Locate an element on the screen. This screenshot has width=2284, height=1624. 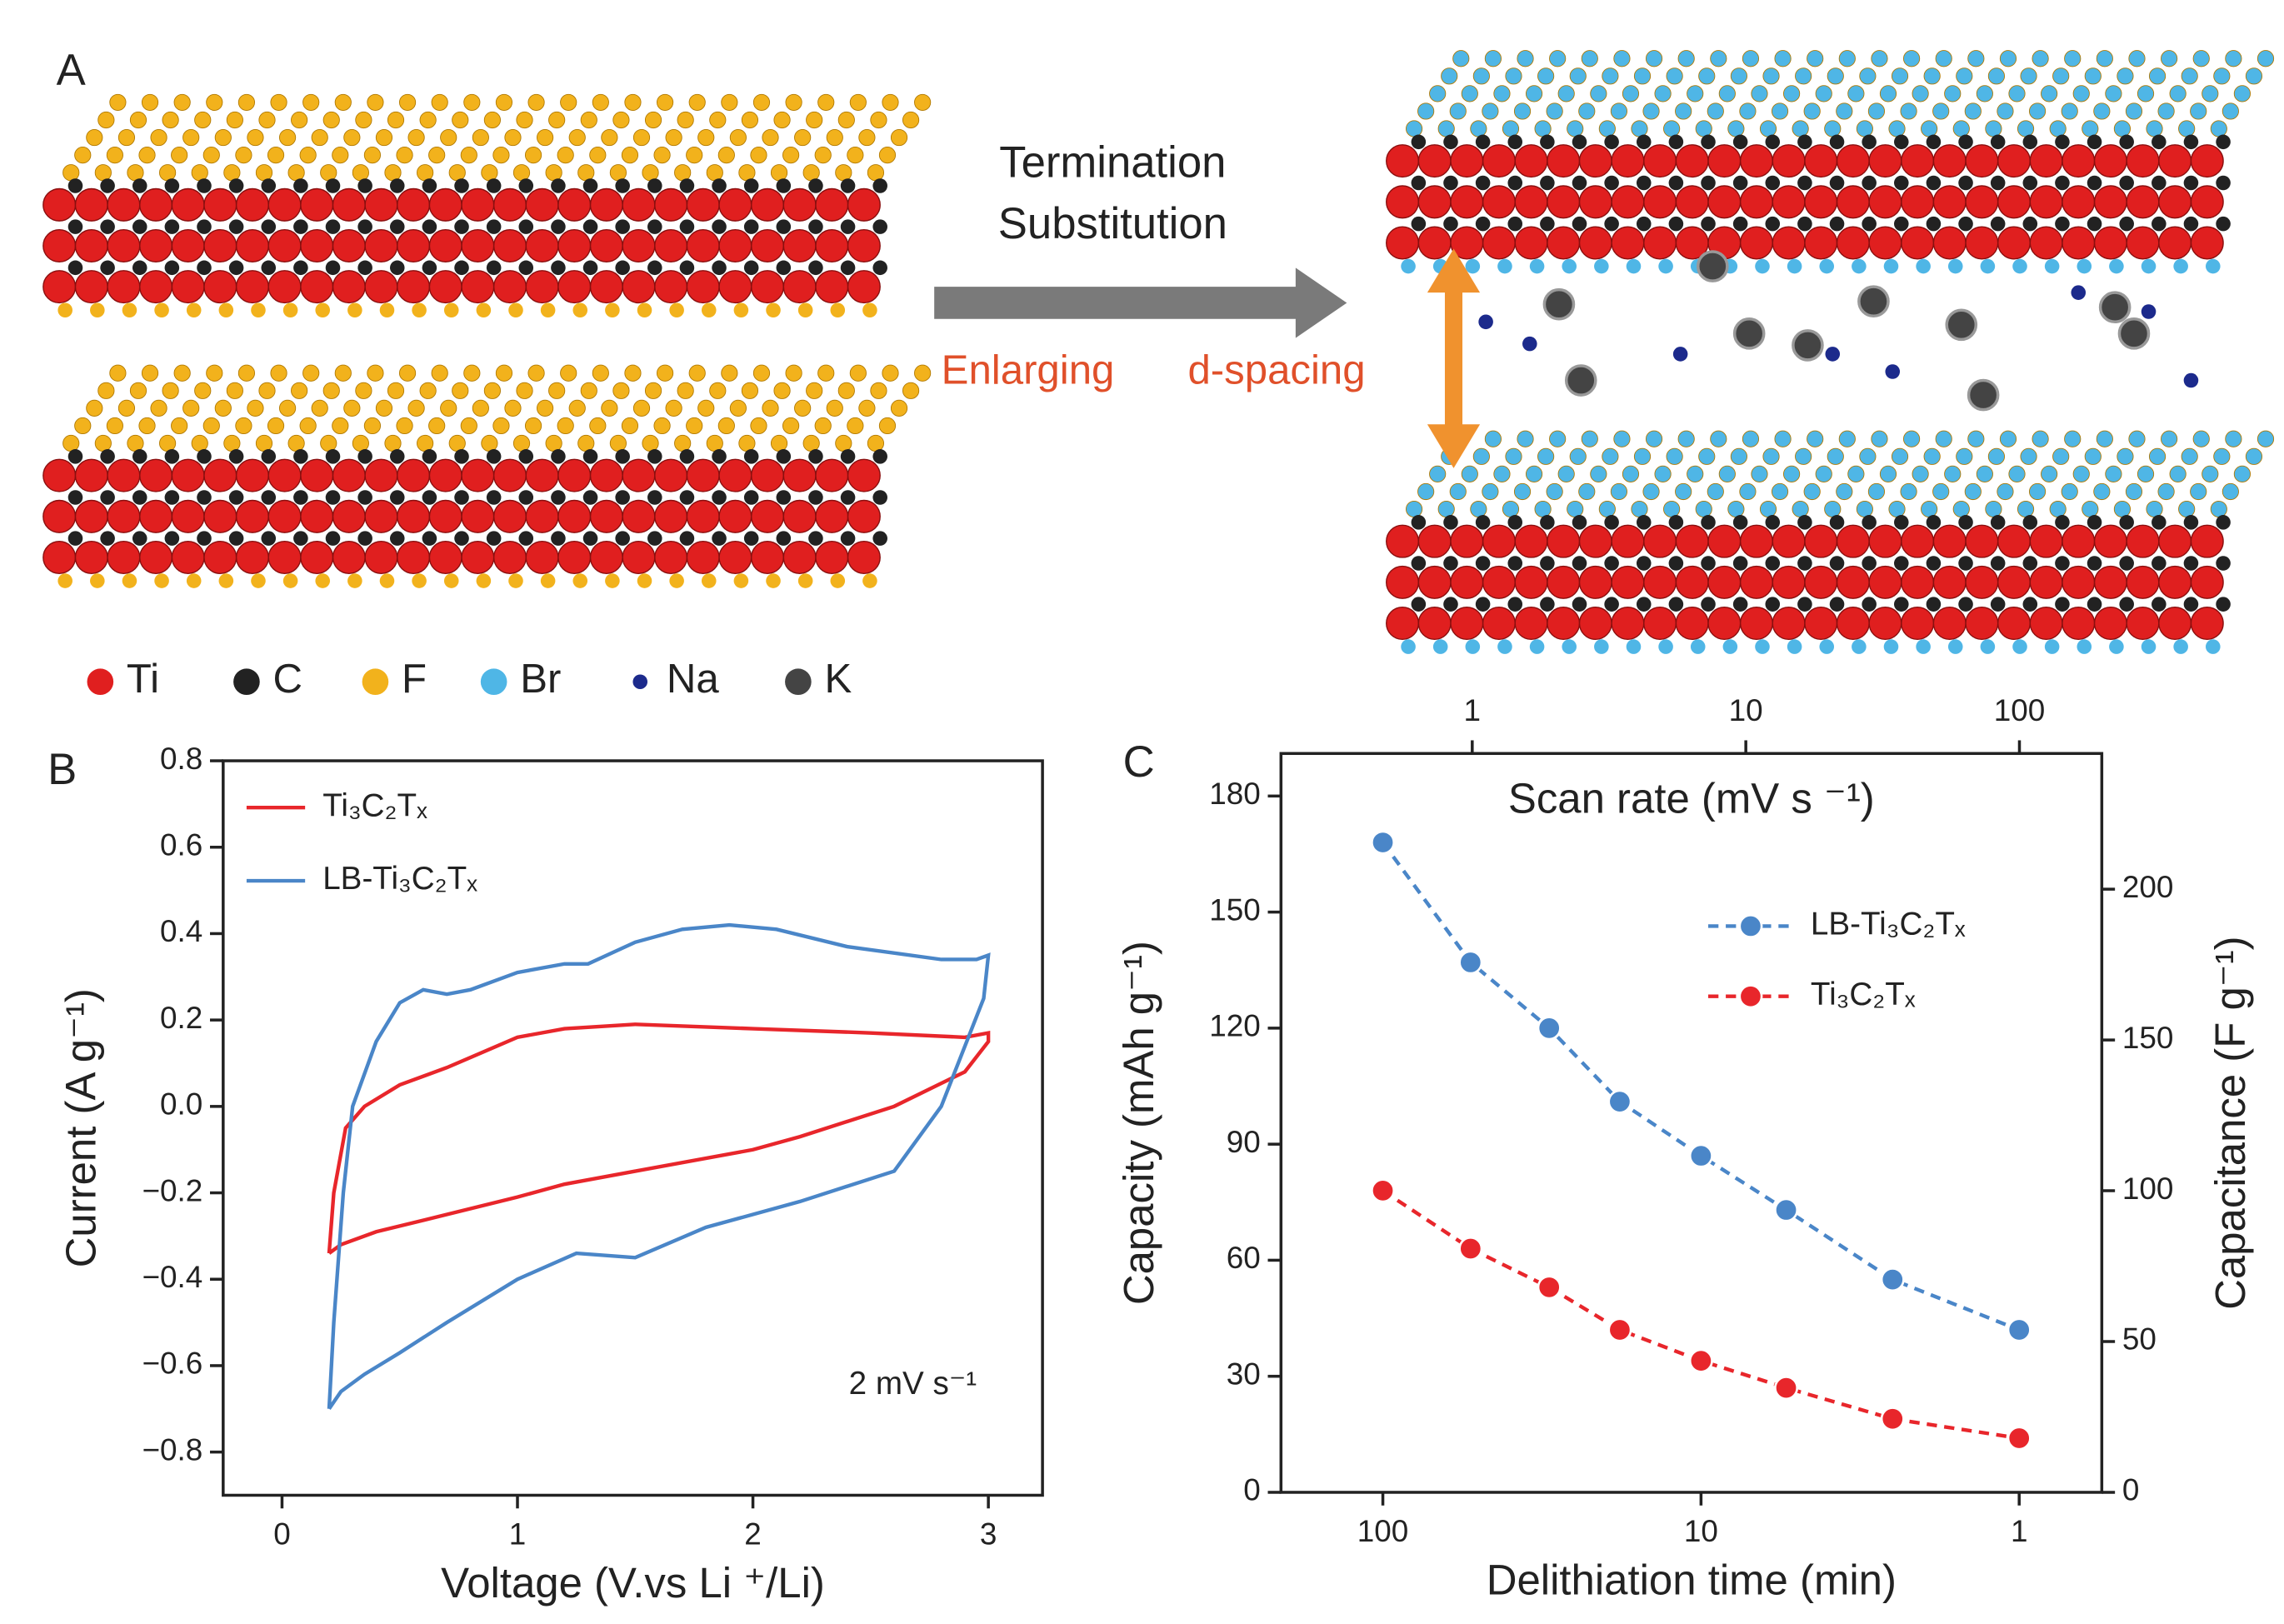
arrow-text: Substitution is located at coordinates (1112, 223).